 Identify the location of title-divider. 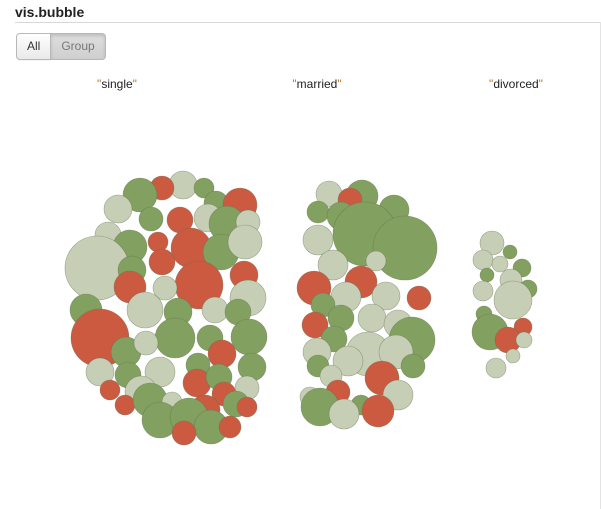
(308, 22).